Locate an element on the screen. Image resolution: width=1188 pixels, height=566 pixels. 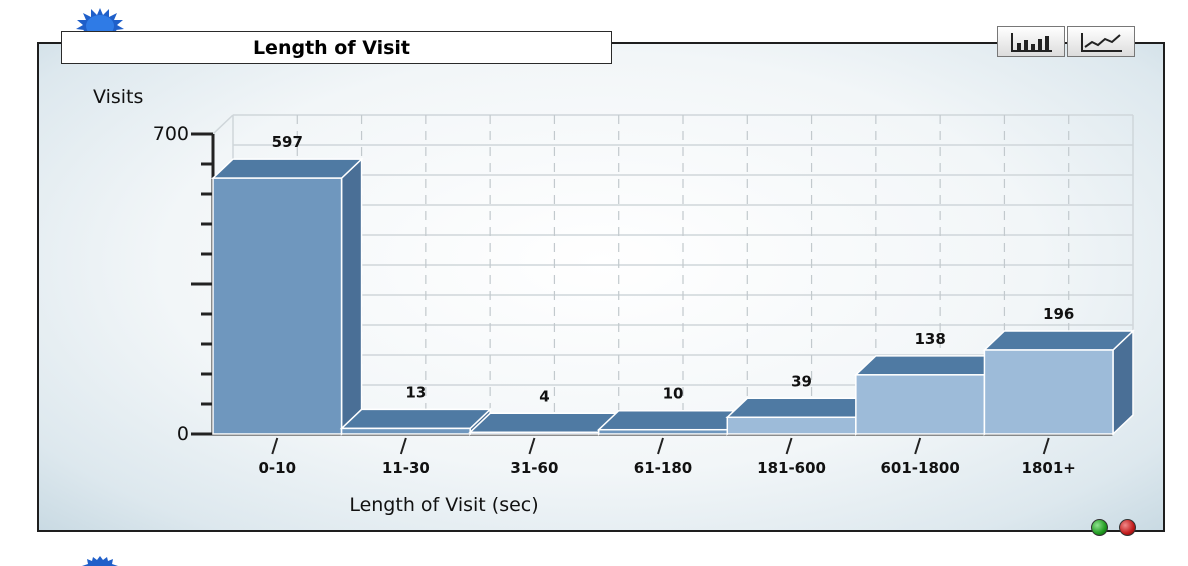
chart-title-box: Length of Visit is located at coordinates (336, 47).